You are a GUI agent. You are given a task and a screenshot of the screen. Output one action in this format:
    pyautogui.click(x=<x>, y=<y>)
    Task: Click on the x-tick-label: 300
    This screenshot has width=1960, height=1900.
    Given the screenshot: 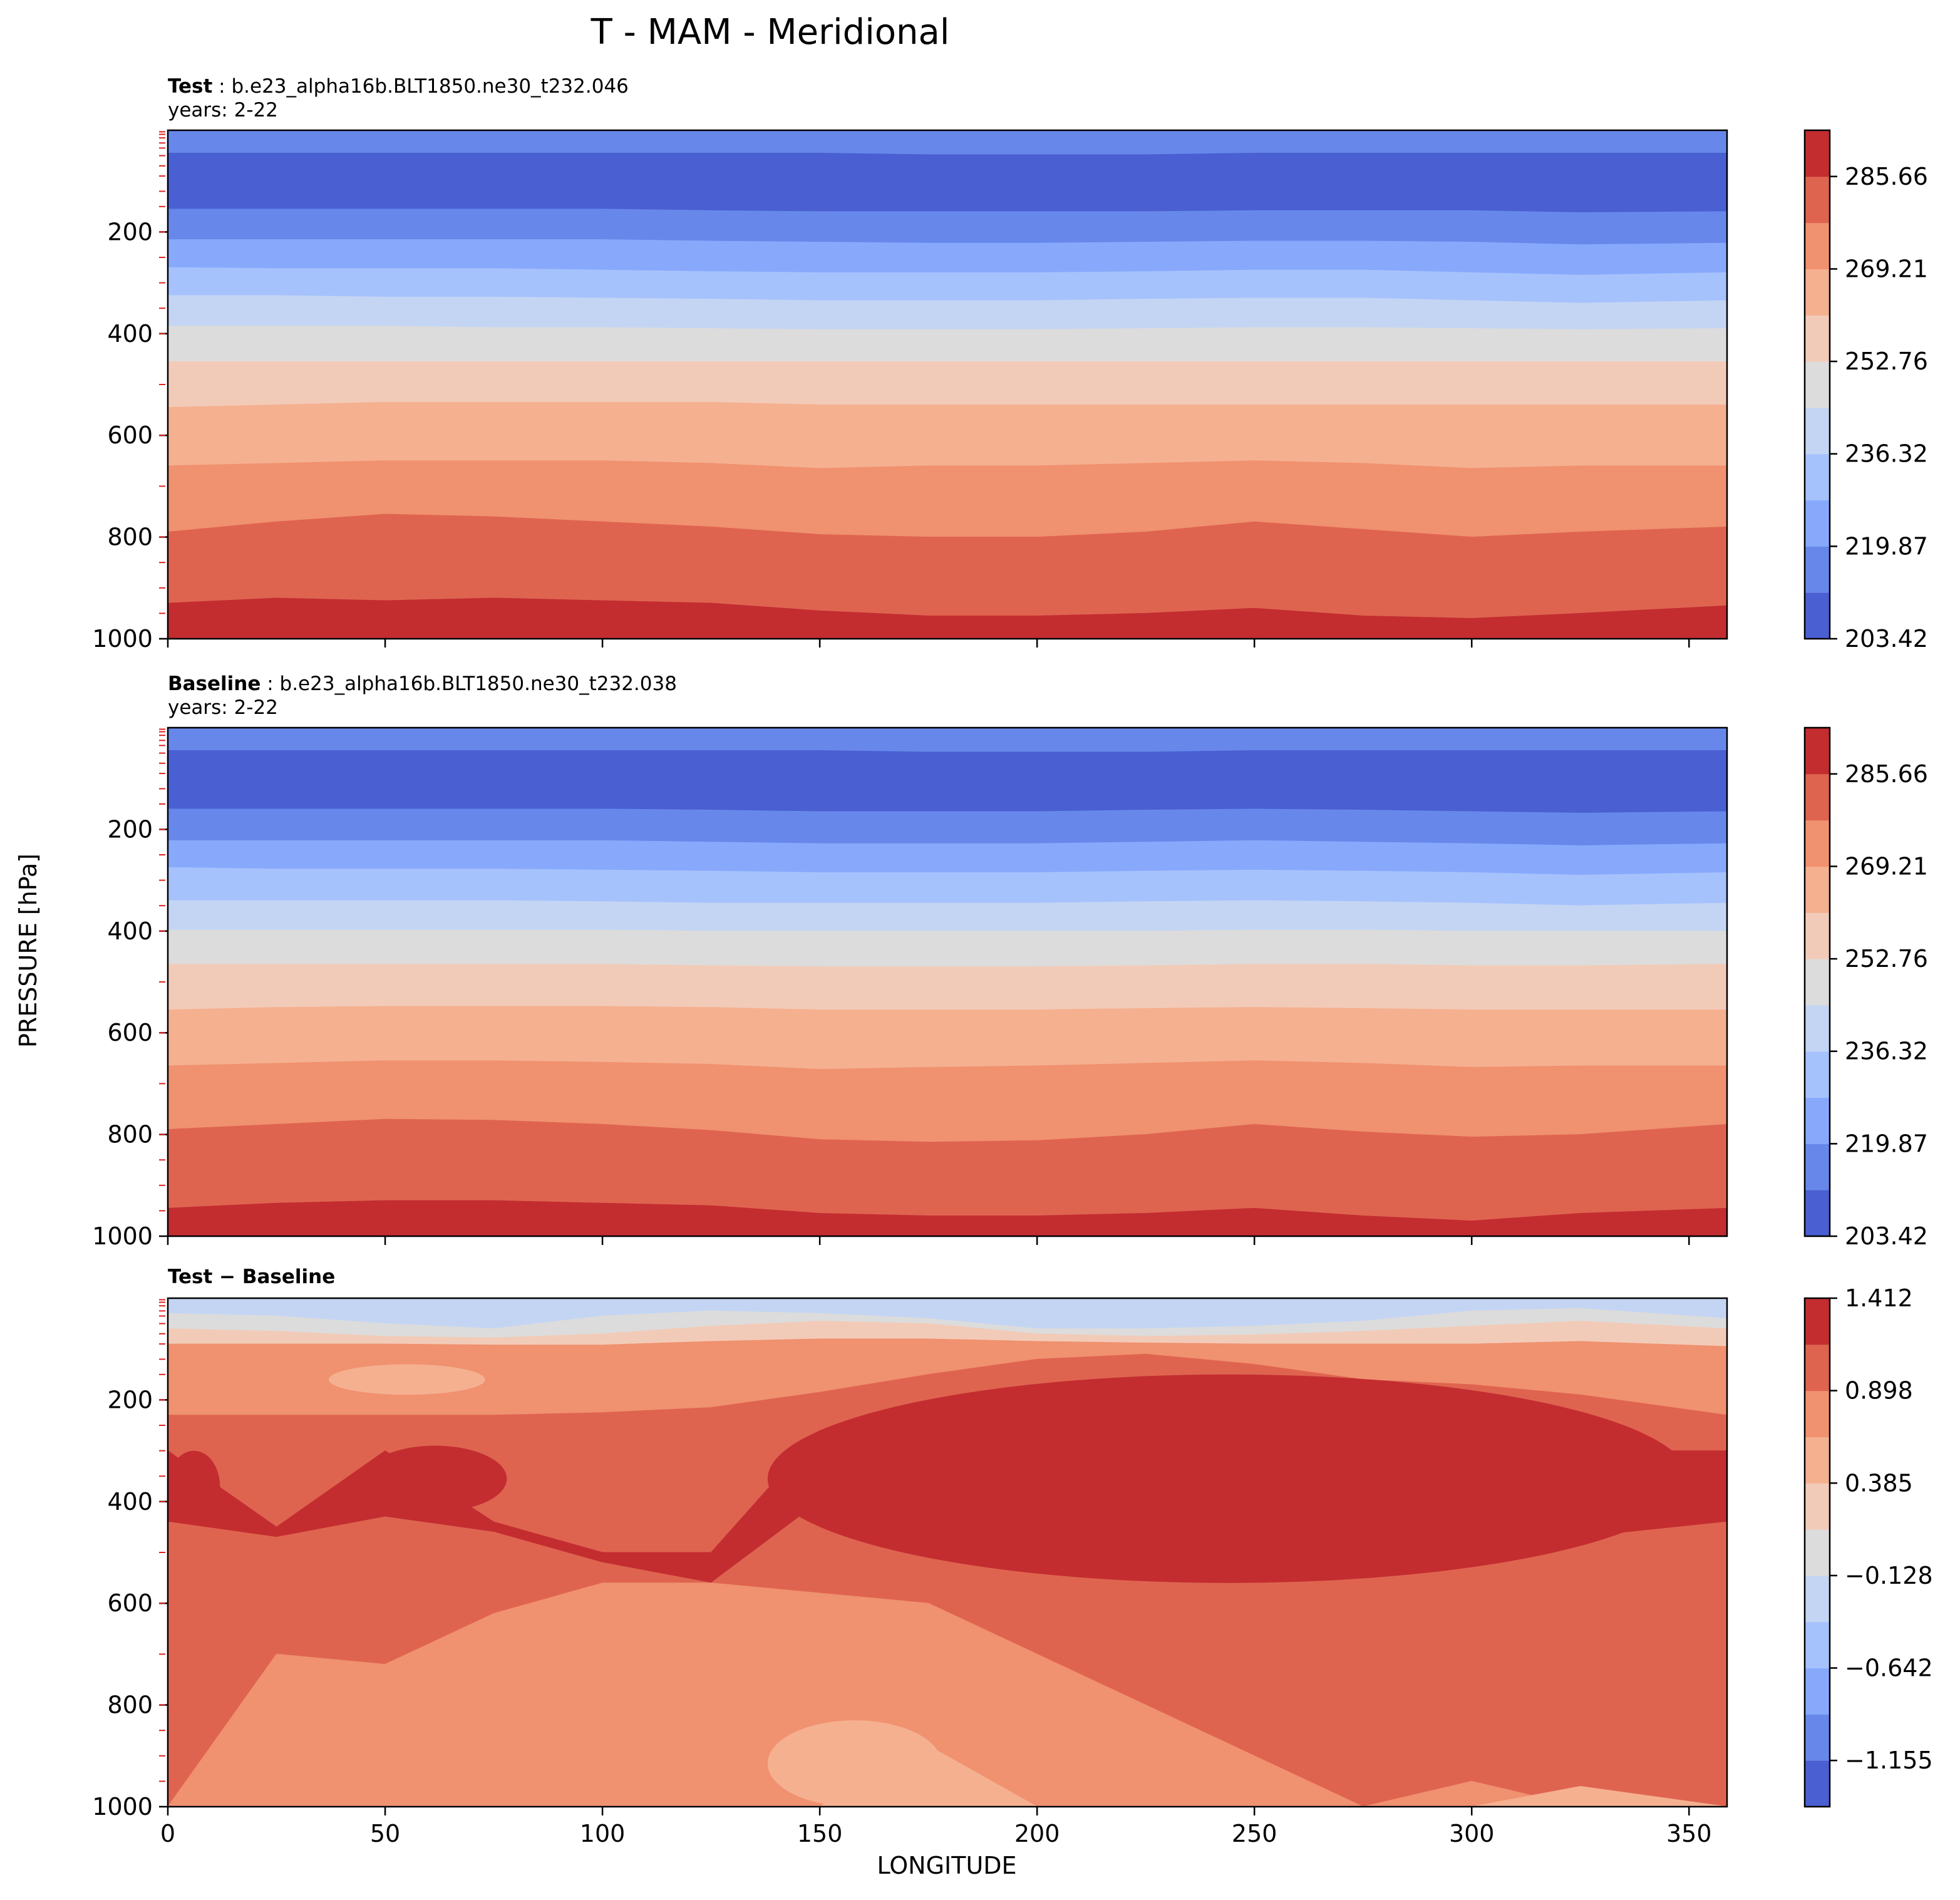 What is the action you would take?
    pyautogui.click(x=1472, y=1833)
    